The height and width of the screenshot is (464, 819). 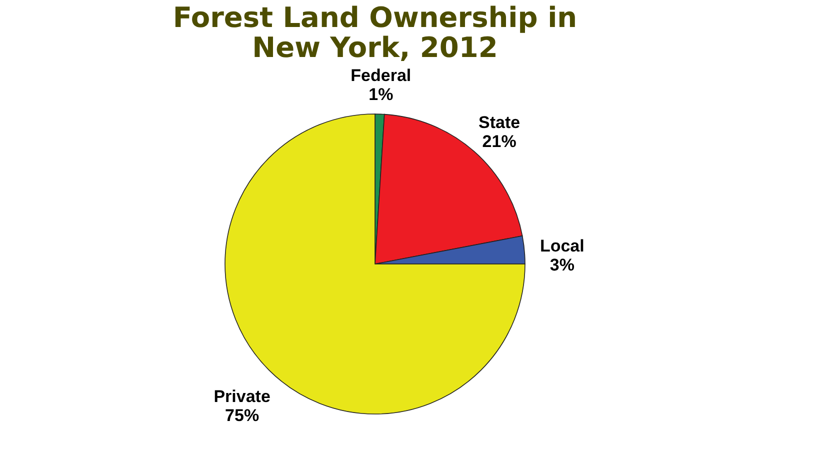 I want to click on slice-label: State, so click(x=499, y=122).